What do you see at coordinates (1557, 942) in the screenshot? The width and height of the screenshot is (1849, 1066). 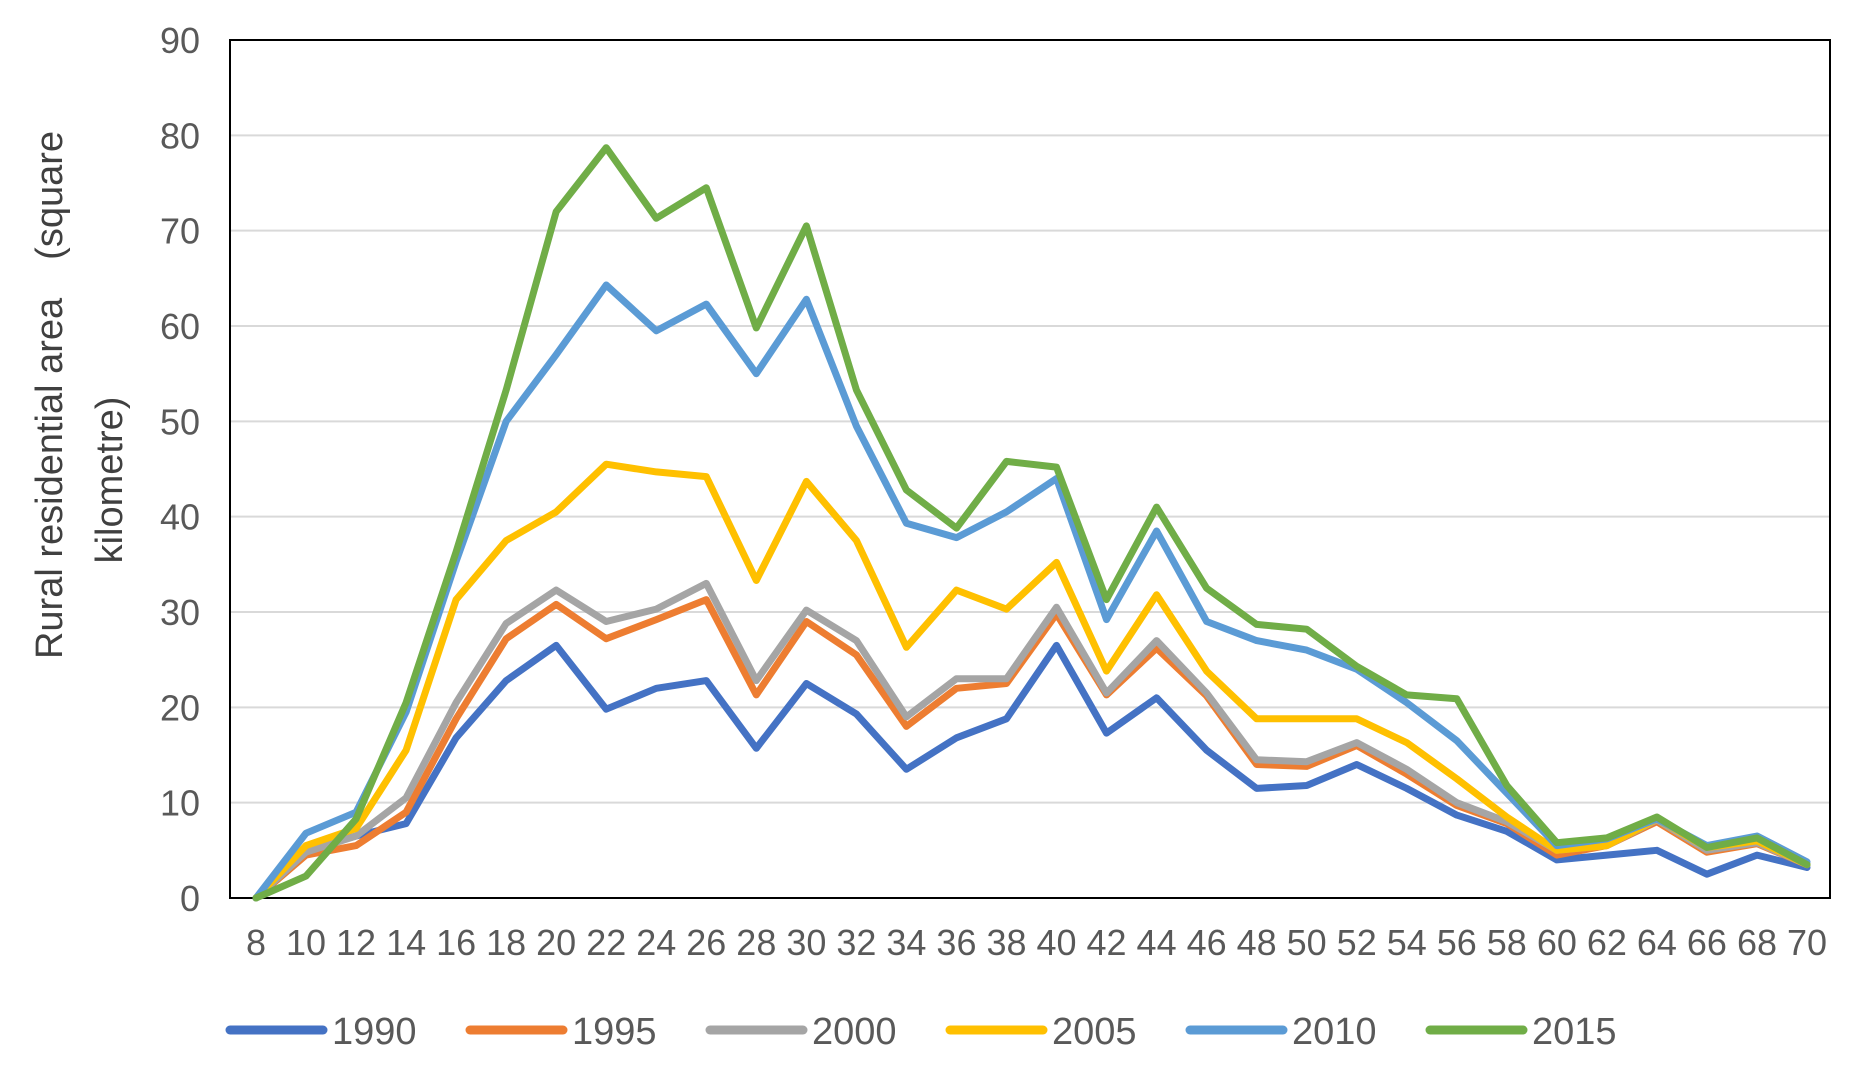 I see `x-tick-label: 60` at bounding box center [1557, 942].